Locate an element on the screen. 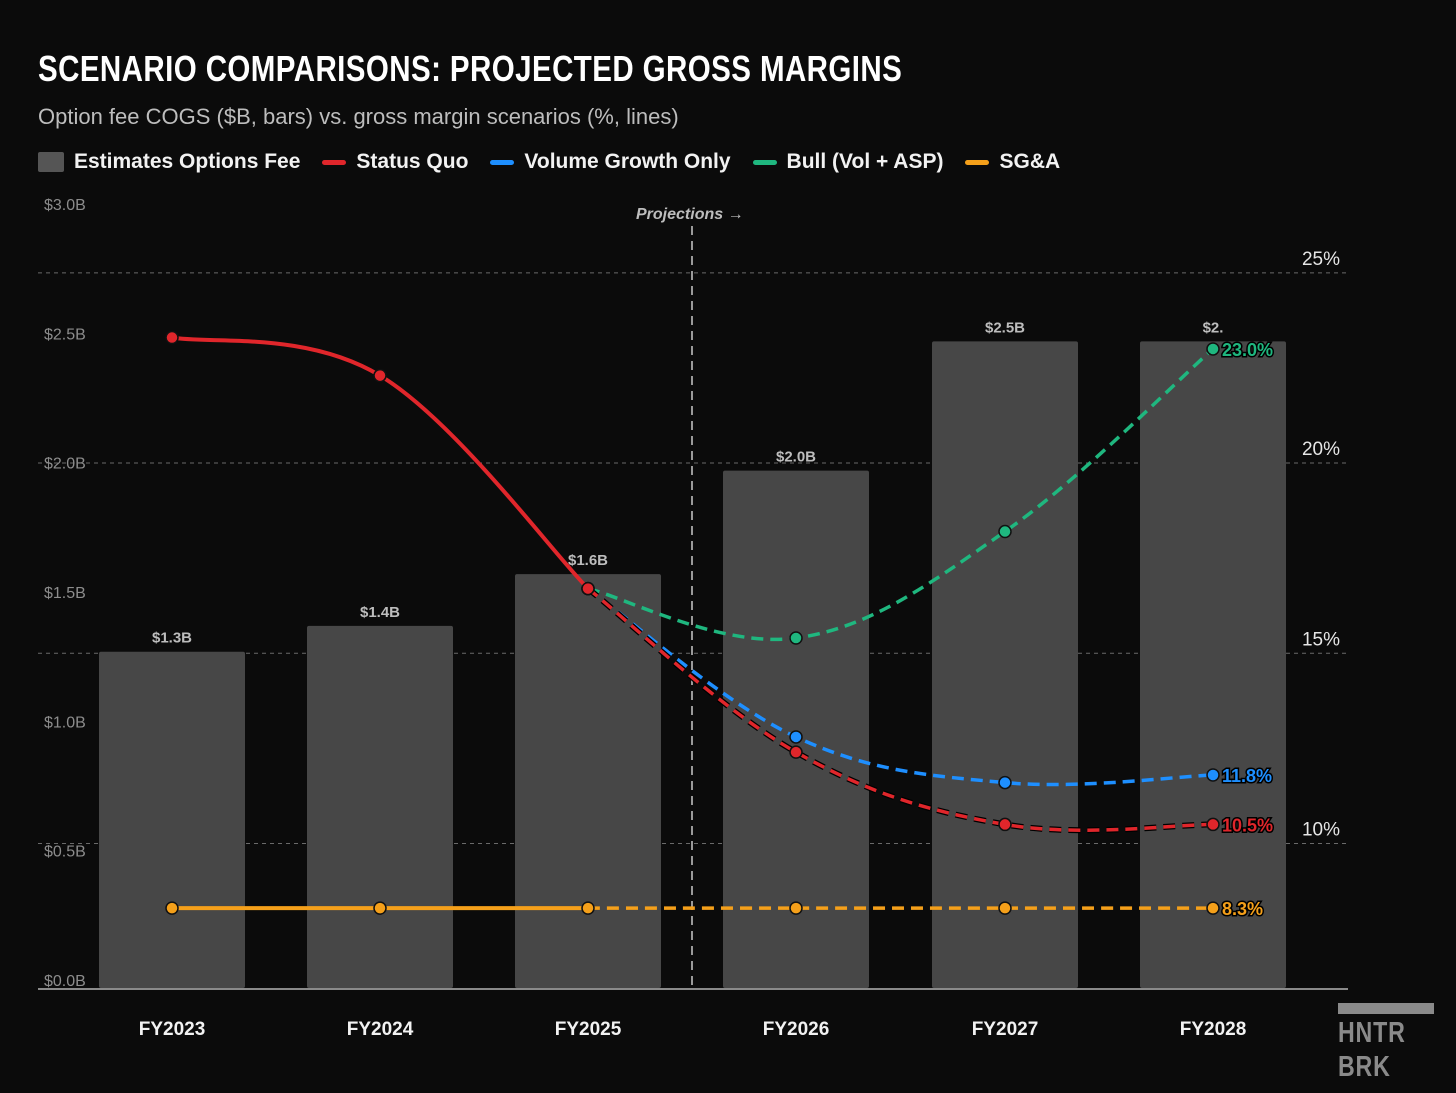  legend-item-options-fee: Estimates Options Fee is located at coordinates (169, 162).